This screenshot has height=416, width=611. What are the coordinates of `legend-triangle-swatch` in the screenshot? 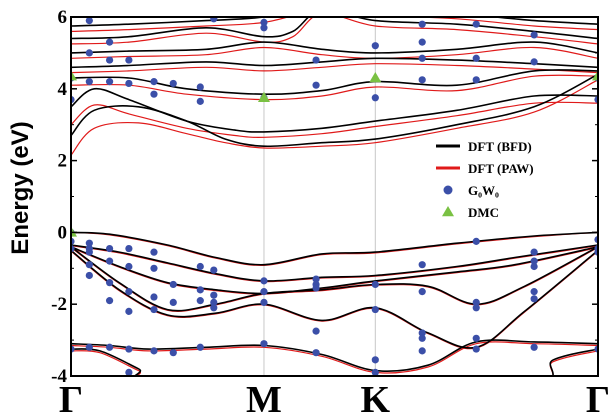 It's located at (448, 211).